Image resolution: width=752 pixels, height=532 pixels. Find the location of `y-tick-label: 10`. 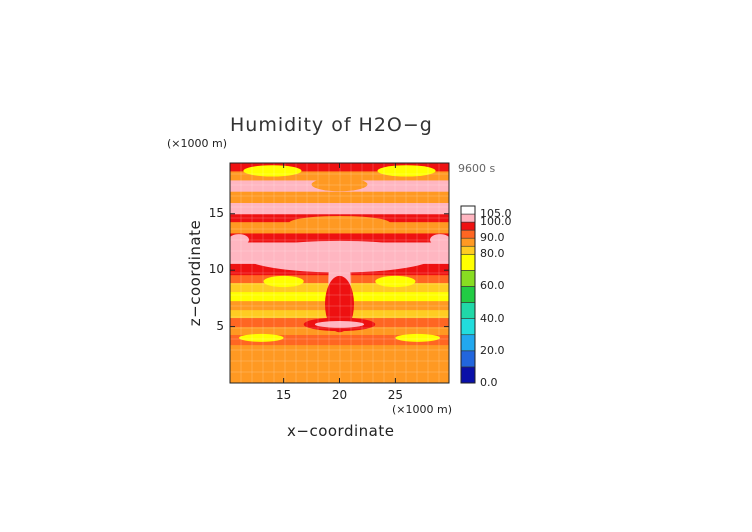

y-tick-label: 10 is located at coordinates (216, 269).